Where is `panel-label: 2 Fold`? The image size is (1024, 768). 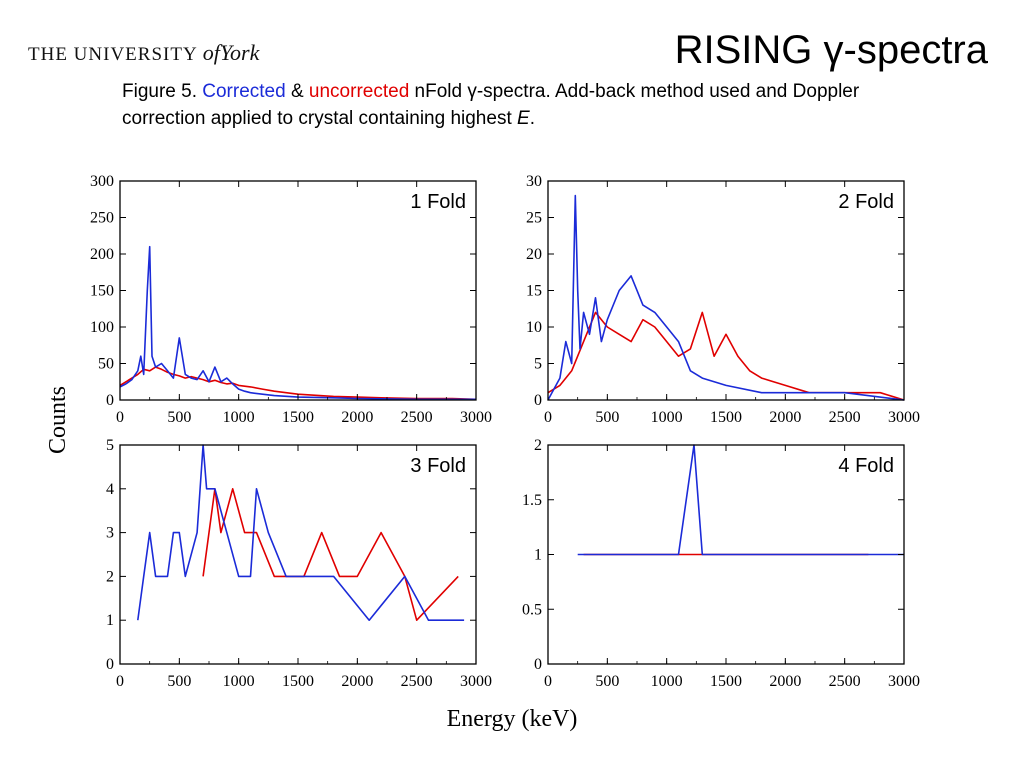 panel-label: 2 Fold is located at coordinates (866, 202).